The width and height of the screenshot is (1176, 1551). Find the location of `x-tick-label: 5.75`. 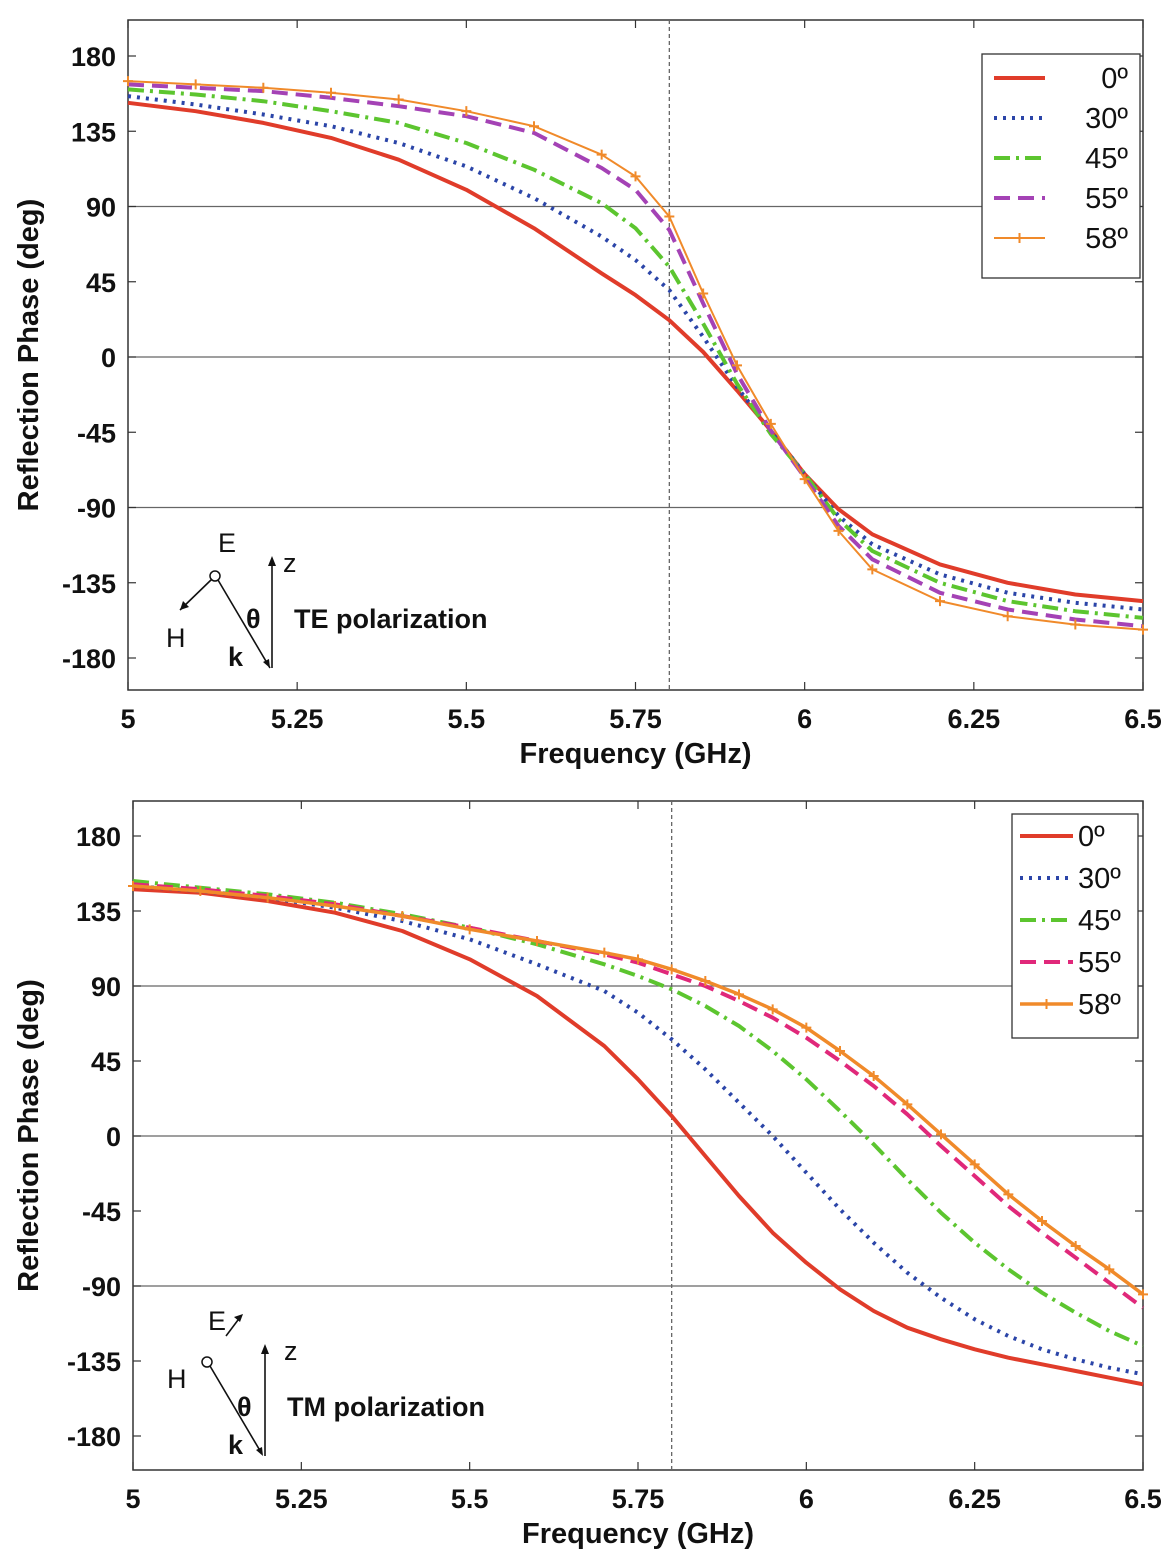

x-tick-label: 5.75 is located at coordinates (635, 719).